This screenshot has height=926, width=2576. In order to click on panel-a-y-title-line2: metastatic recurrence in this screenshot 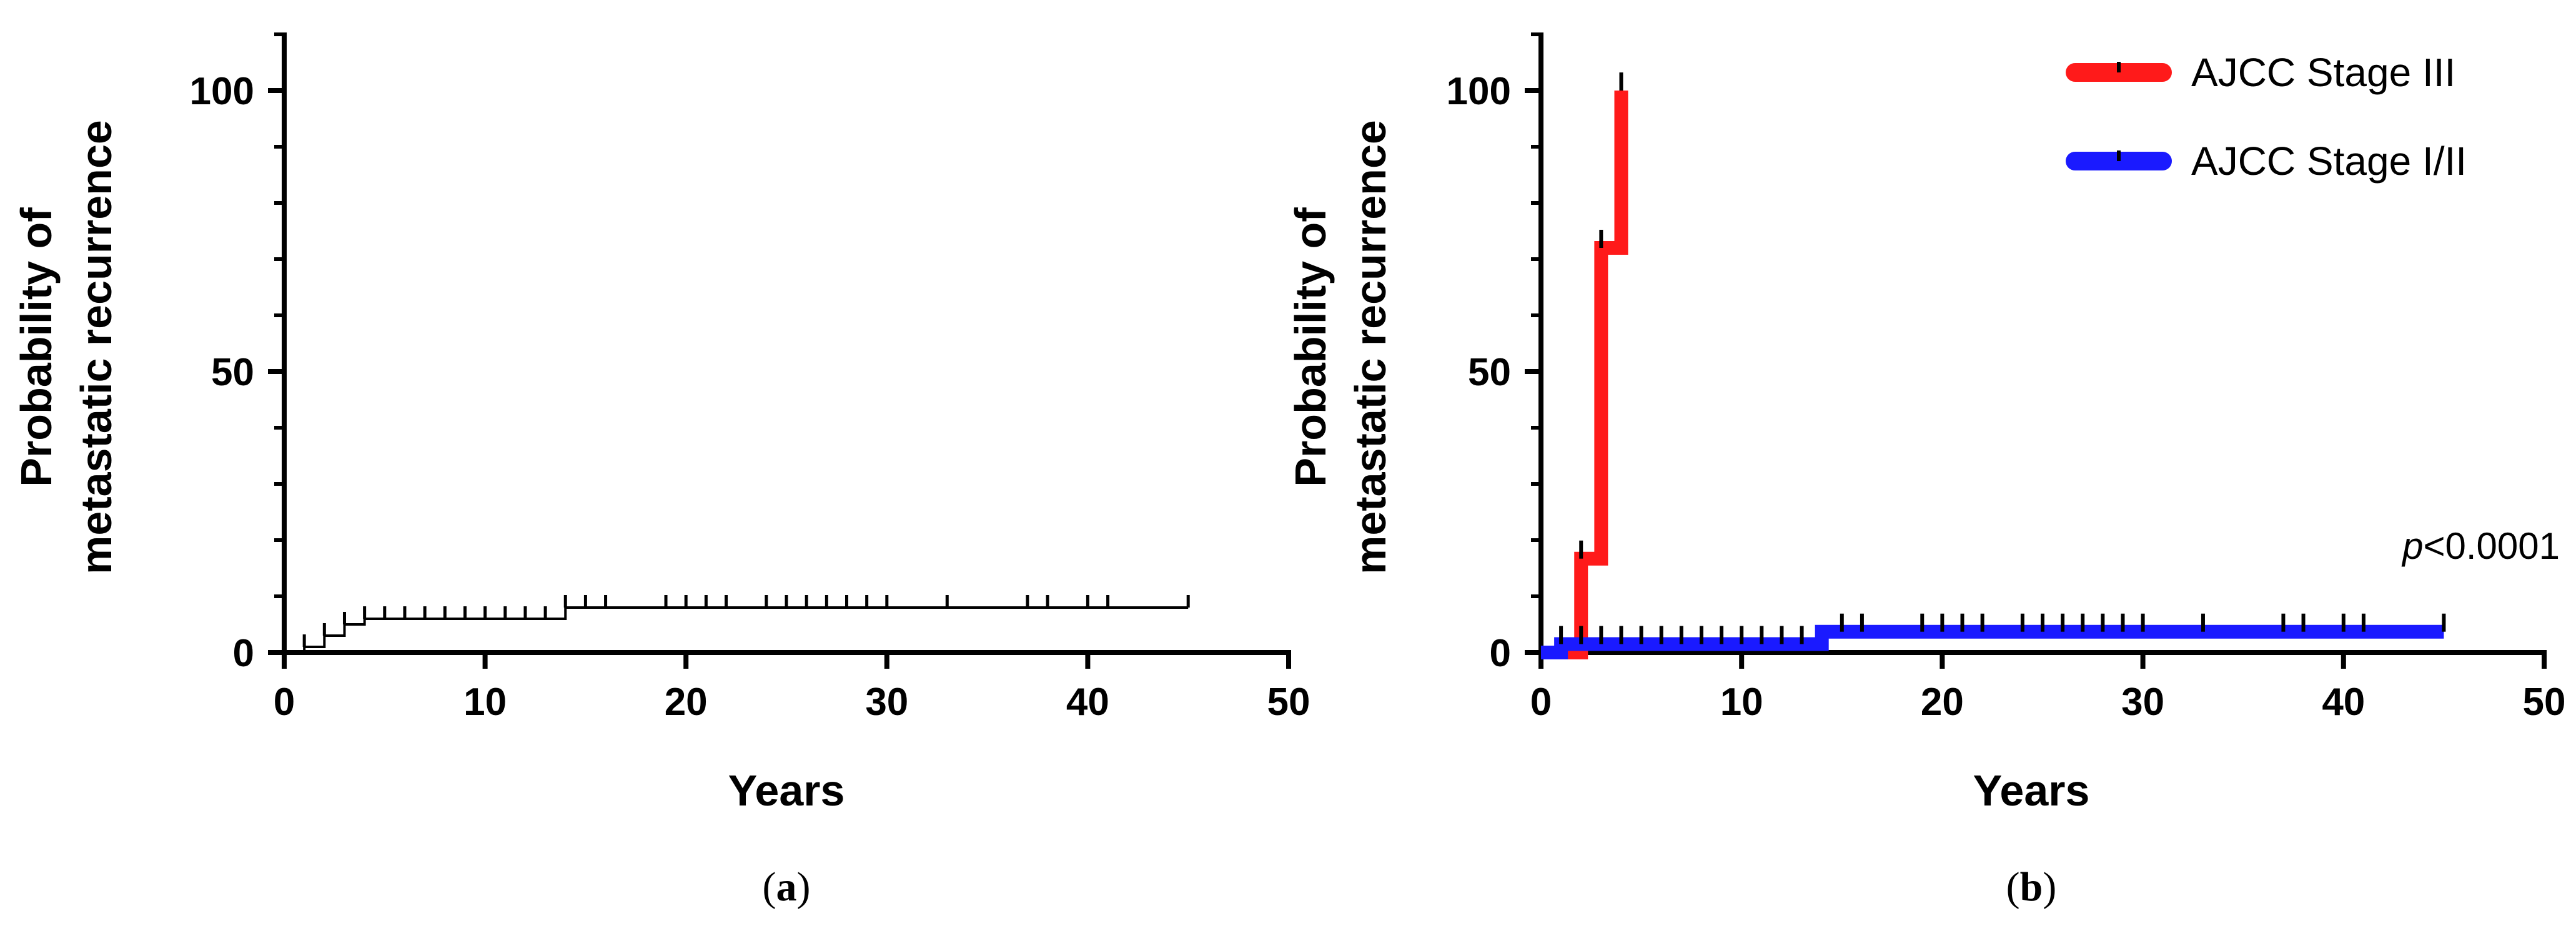, I will do `click(96, 347)`.